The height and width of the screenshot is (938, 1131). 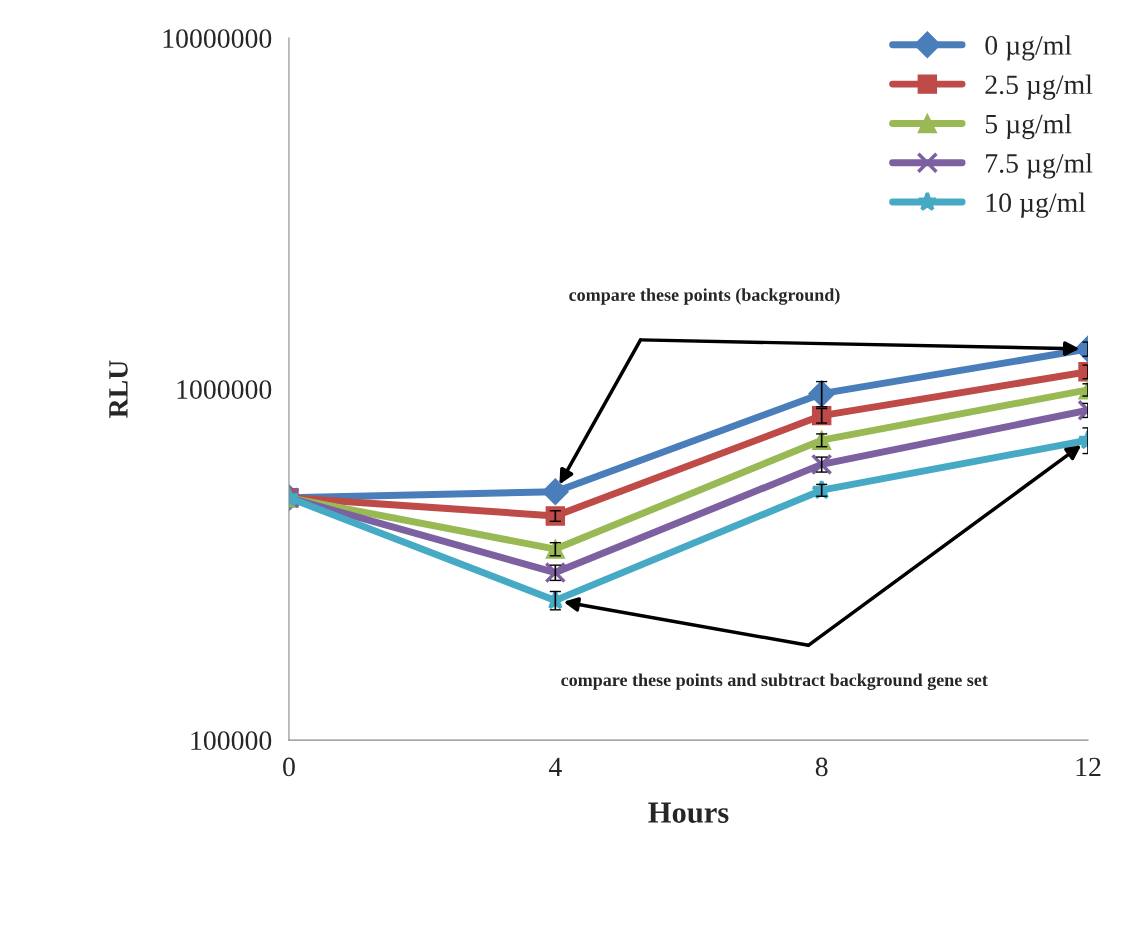 What do you see at coordinates (688, 812) in the screenshot?
I see `x-axis-title: Hours` at bounding box center [688, 812].